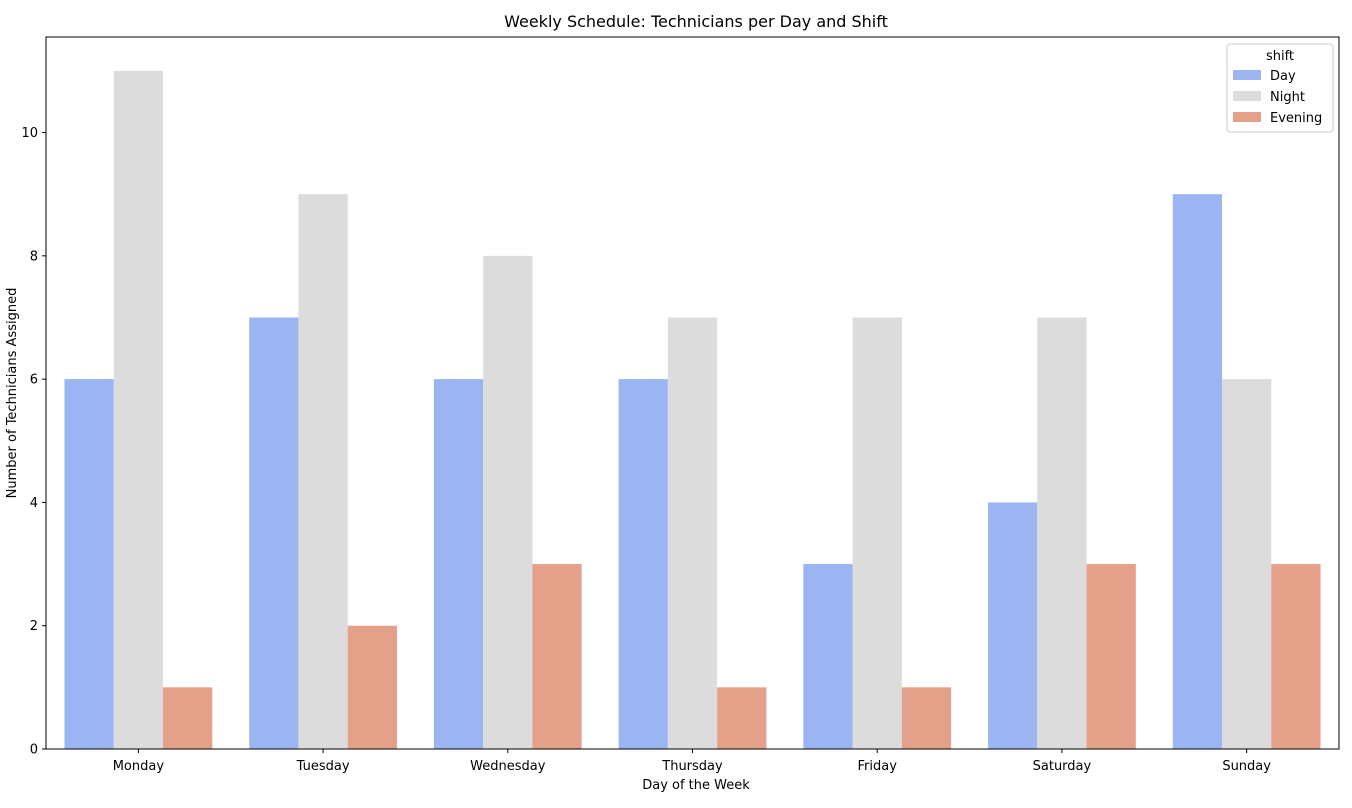  What do you see at coordinates (33, 442) in the screenshot?
I see `y-axis: 0 2 4 6 8 10` at bounding box center [33, 442].